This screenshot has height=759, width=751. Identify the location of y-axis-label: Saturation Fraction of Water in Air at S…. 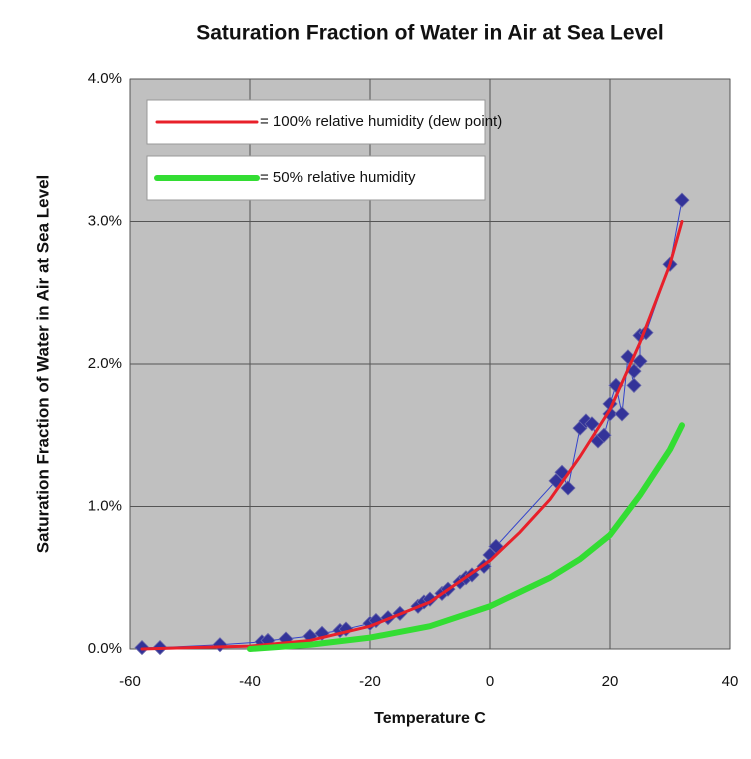
(42, 364).